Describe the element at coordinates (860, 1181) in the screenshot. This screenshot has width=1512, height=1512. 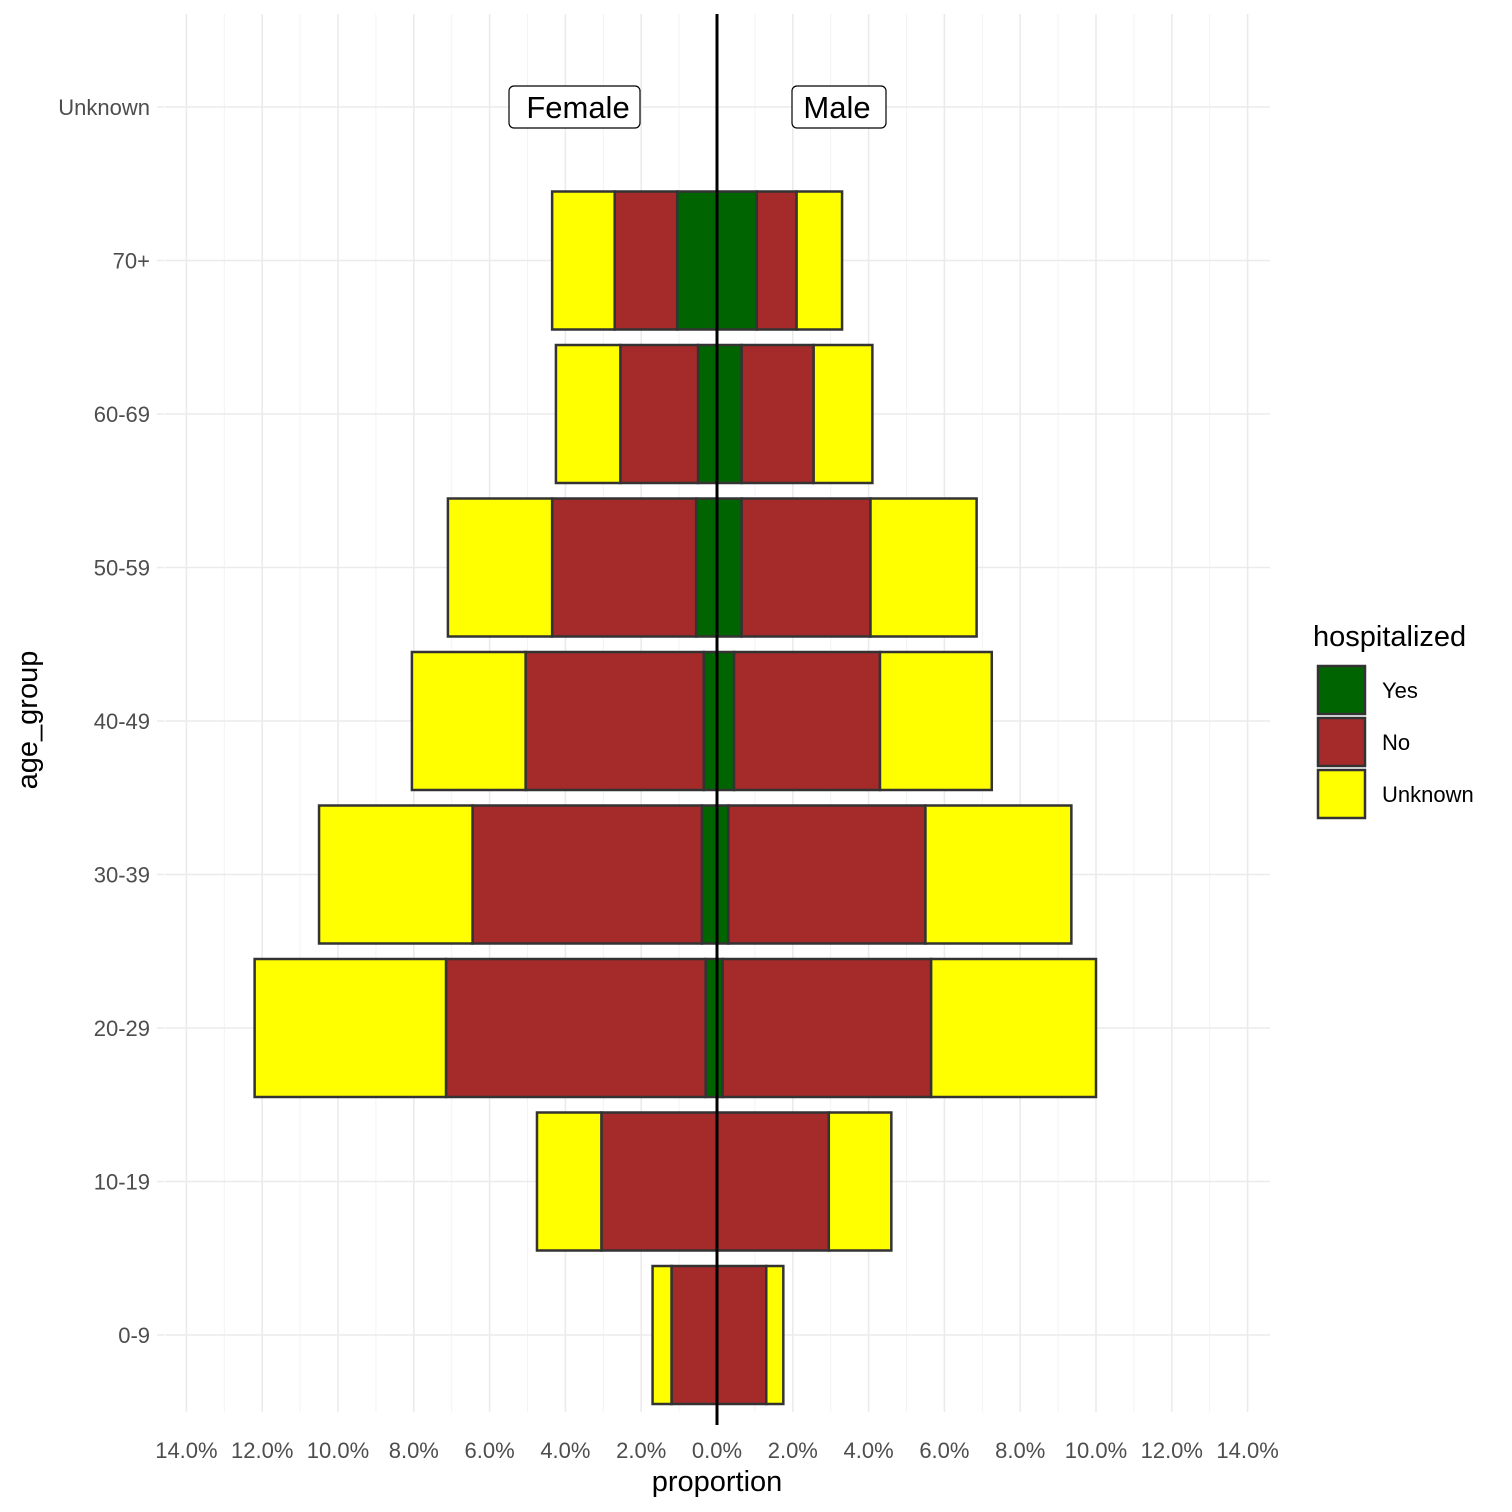
I see `bar-male-10-19-unknown` at that location.